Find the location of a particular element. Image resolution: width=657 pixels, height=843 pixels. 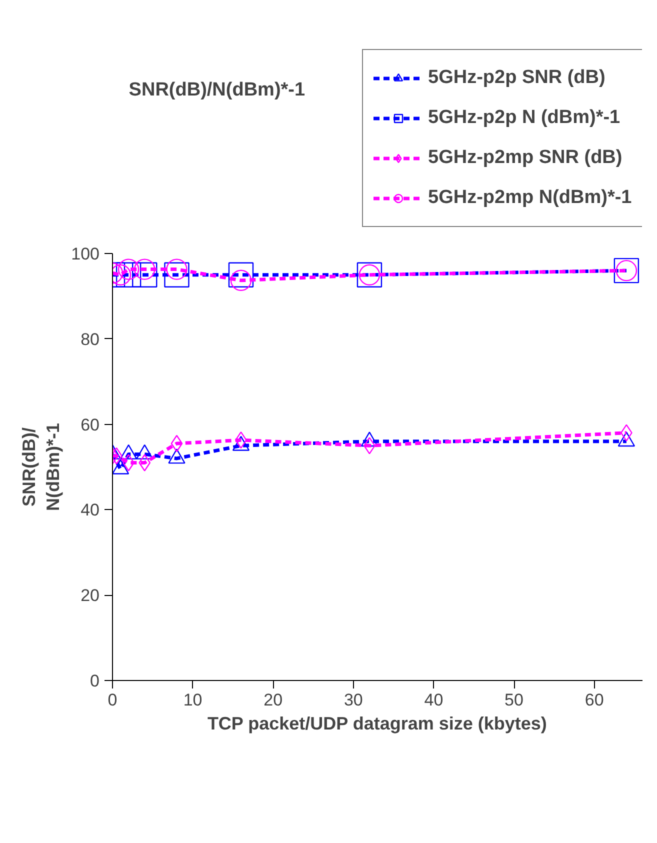

legend-label: 5GHz-p2mp SNR (dB) is located at coordinates (525, 158).